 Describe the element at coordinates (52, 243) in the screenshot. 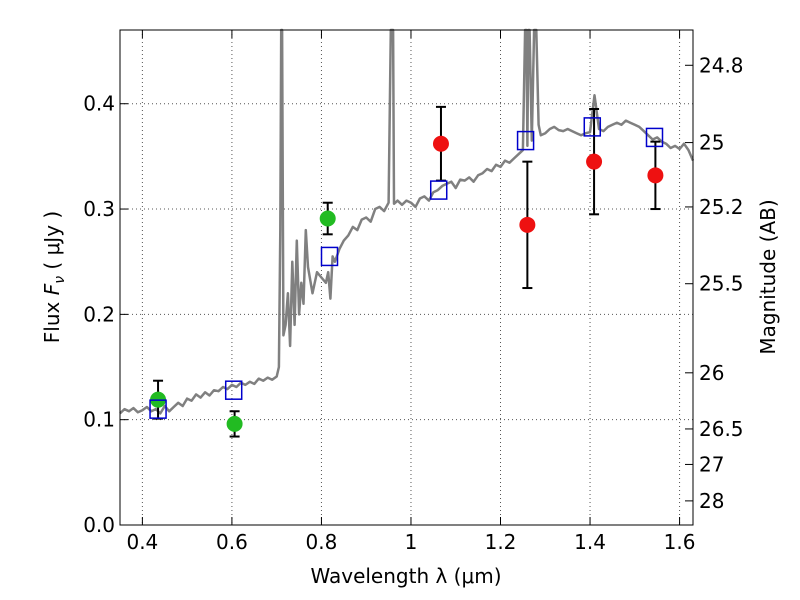

I see `y-axis-label-suffix: ( μJy )` at that location.